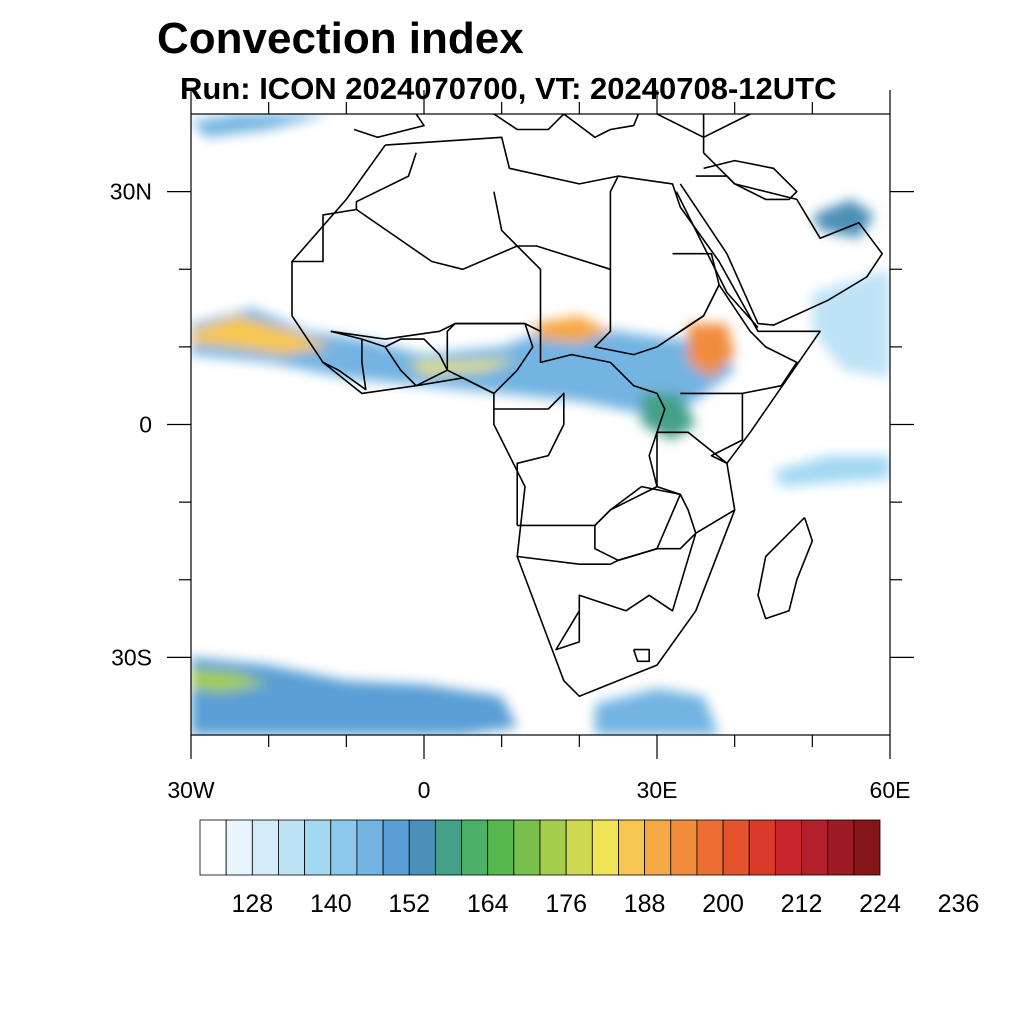 The height and width of the screenshot is (1024, 1024). Describe the element at coordinates (746, 180) in the screenshot. I see `middle-east-borders` at that location.